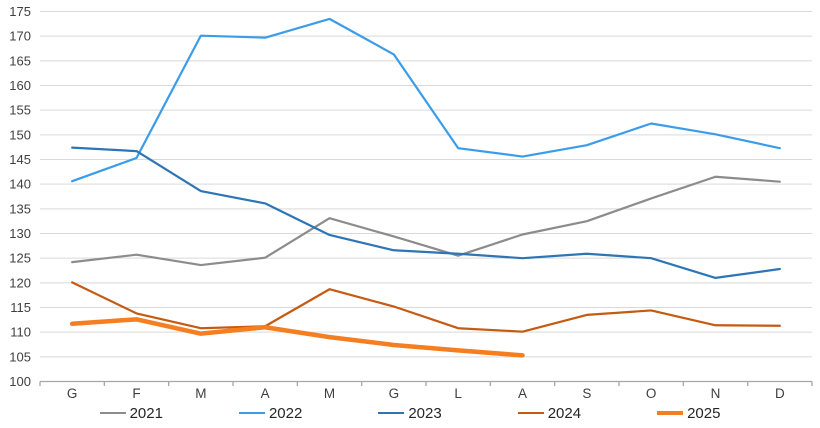  Describe the element at coordinates (391, 413) in the screenshot. I see `legend-swatch-2023` at that location.